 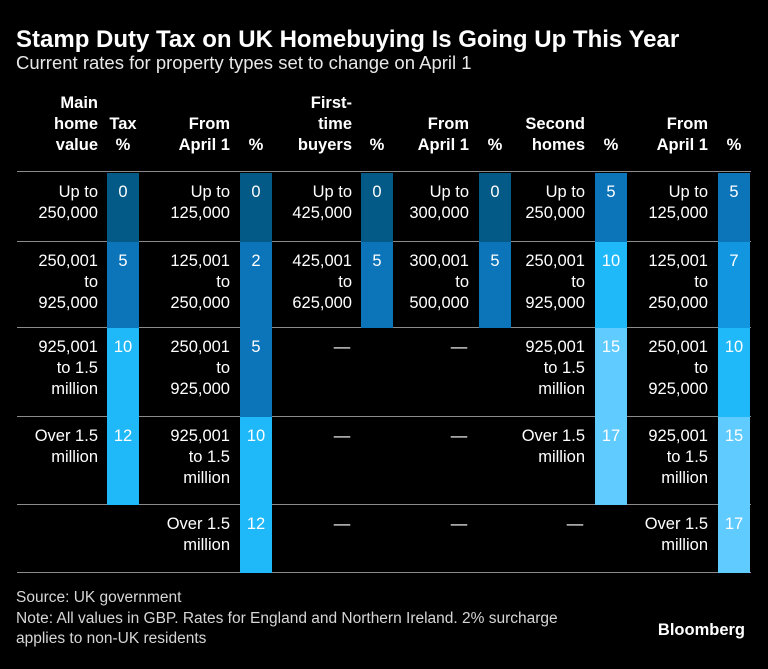 I want to click on rate-value: 2, so click(x=256, y=261).